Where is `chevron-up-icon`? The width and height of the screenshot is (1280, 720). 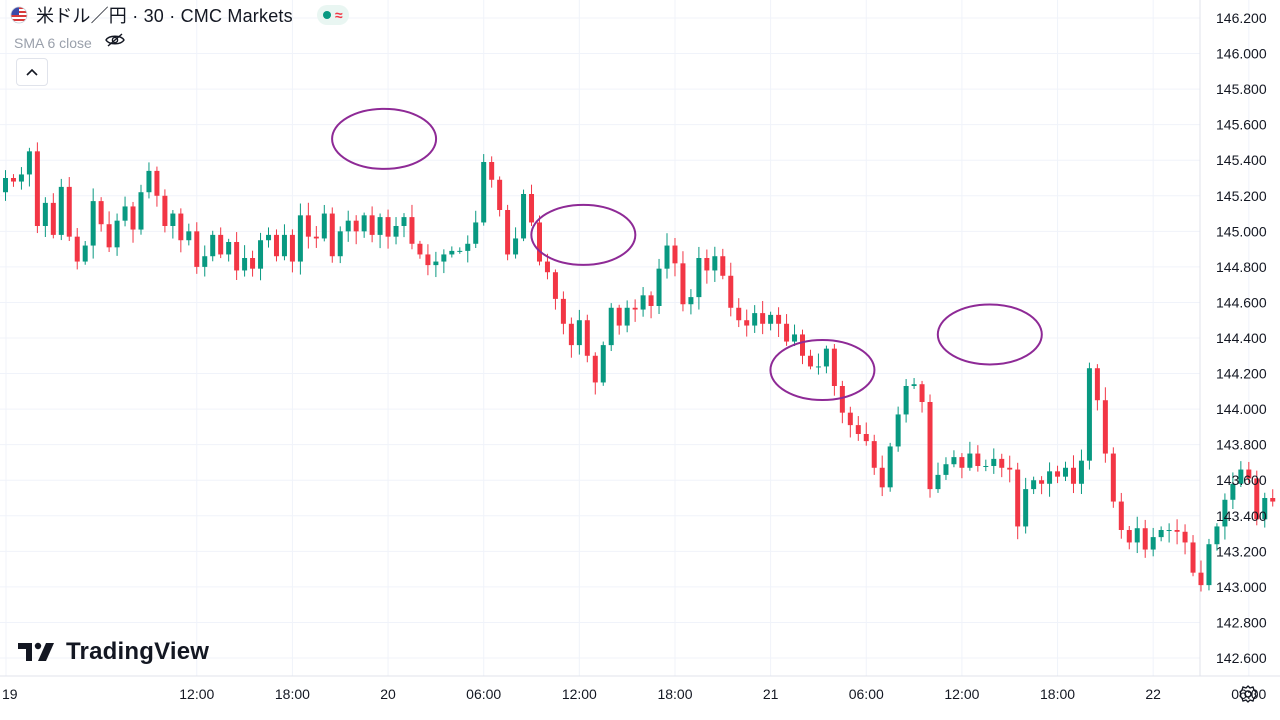 chevron-up-icon is located at coordinates (32, 72).